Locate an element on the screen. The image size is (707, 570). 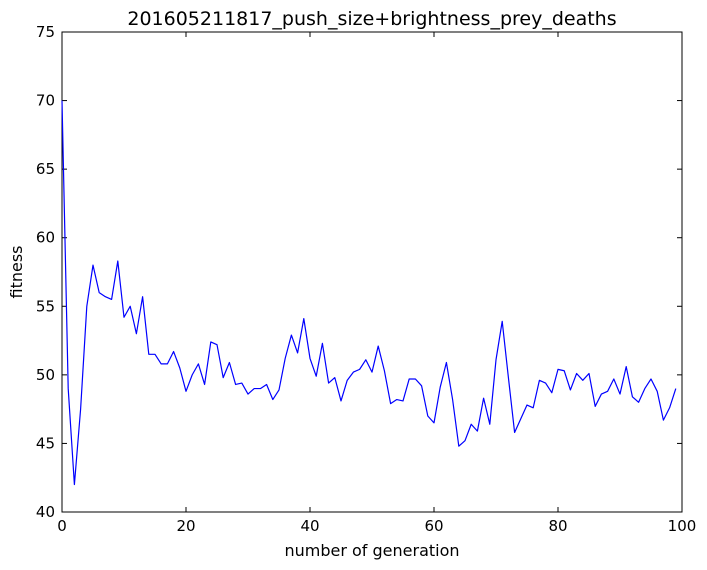
y-tick-label: 75 is located at coordinates (45, 32).